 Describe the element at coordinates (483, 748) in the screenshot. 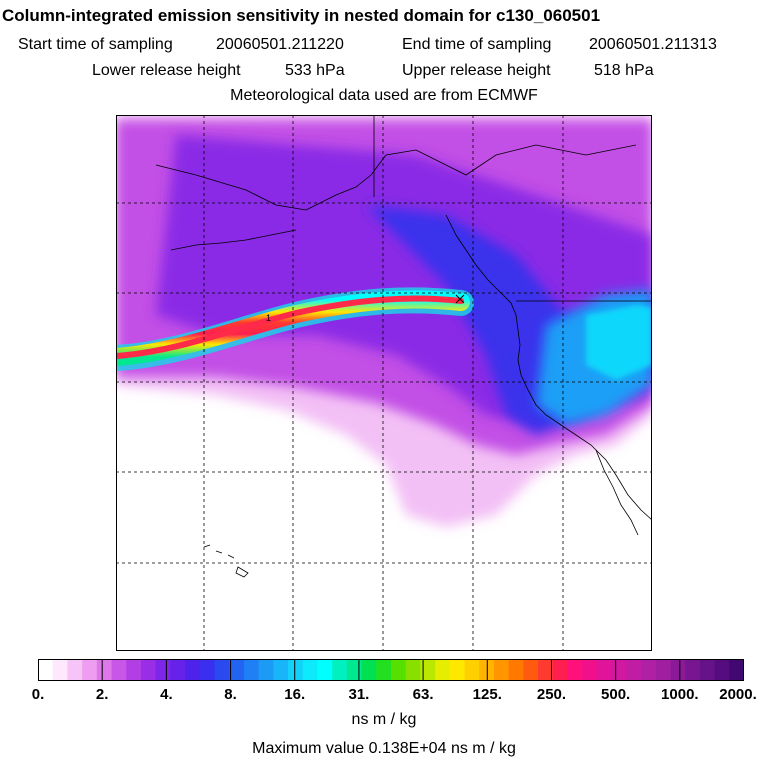

I see `max-value-units: ns m / kg` at that location.